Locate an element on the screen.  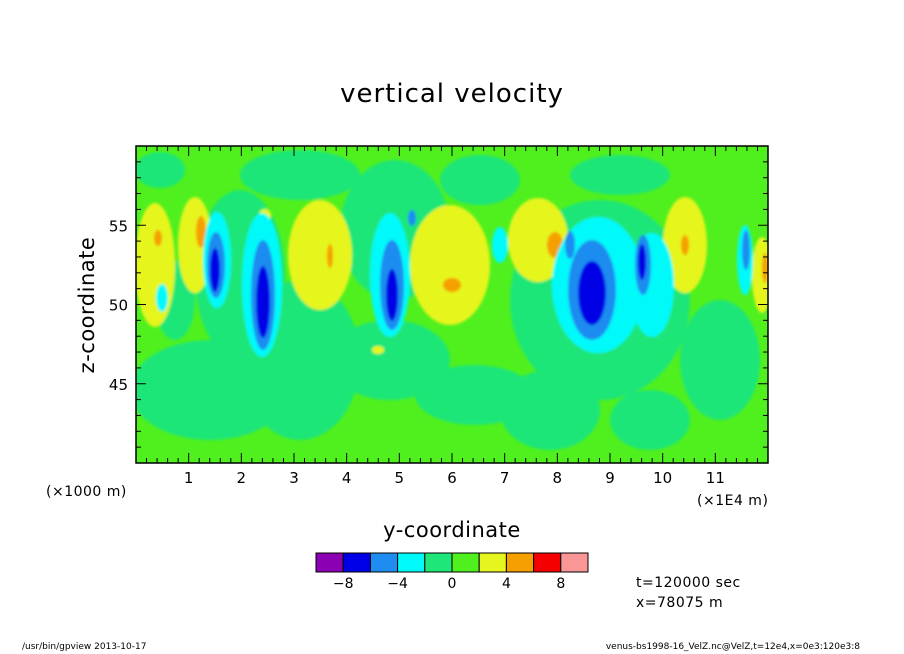
colorbar is located at coordinates (452, 562).